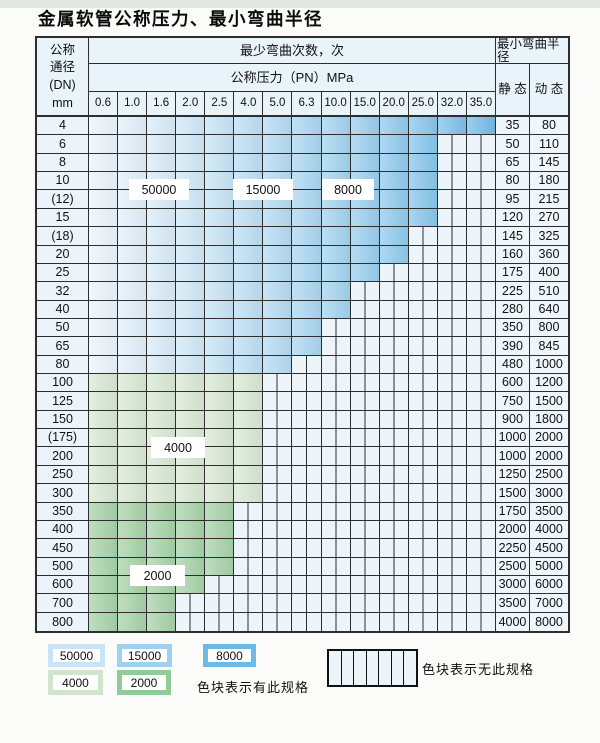  Describe the element at coordinates (512, 438) in the screenshot. I see `static-value-cell: 1000` at that location.